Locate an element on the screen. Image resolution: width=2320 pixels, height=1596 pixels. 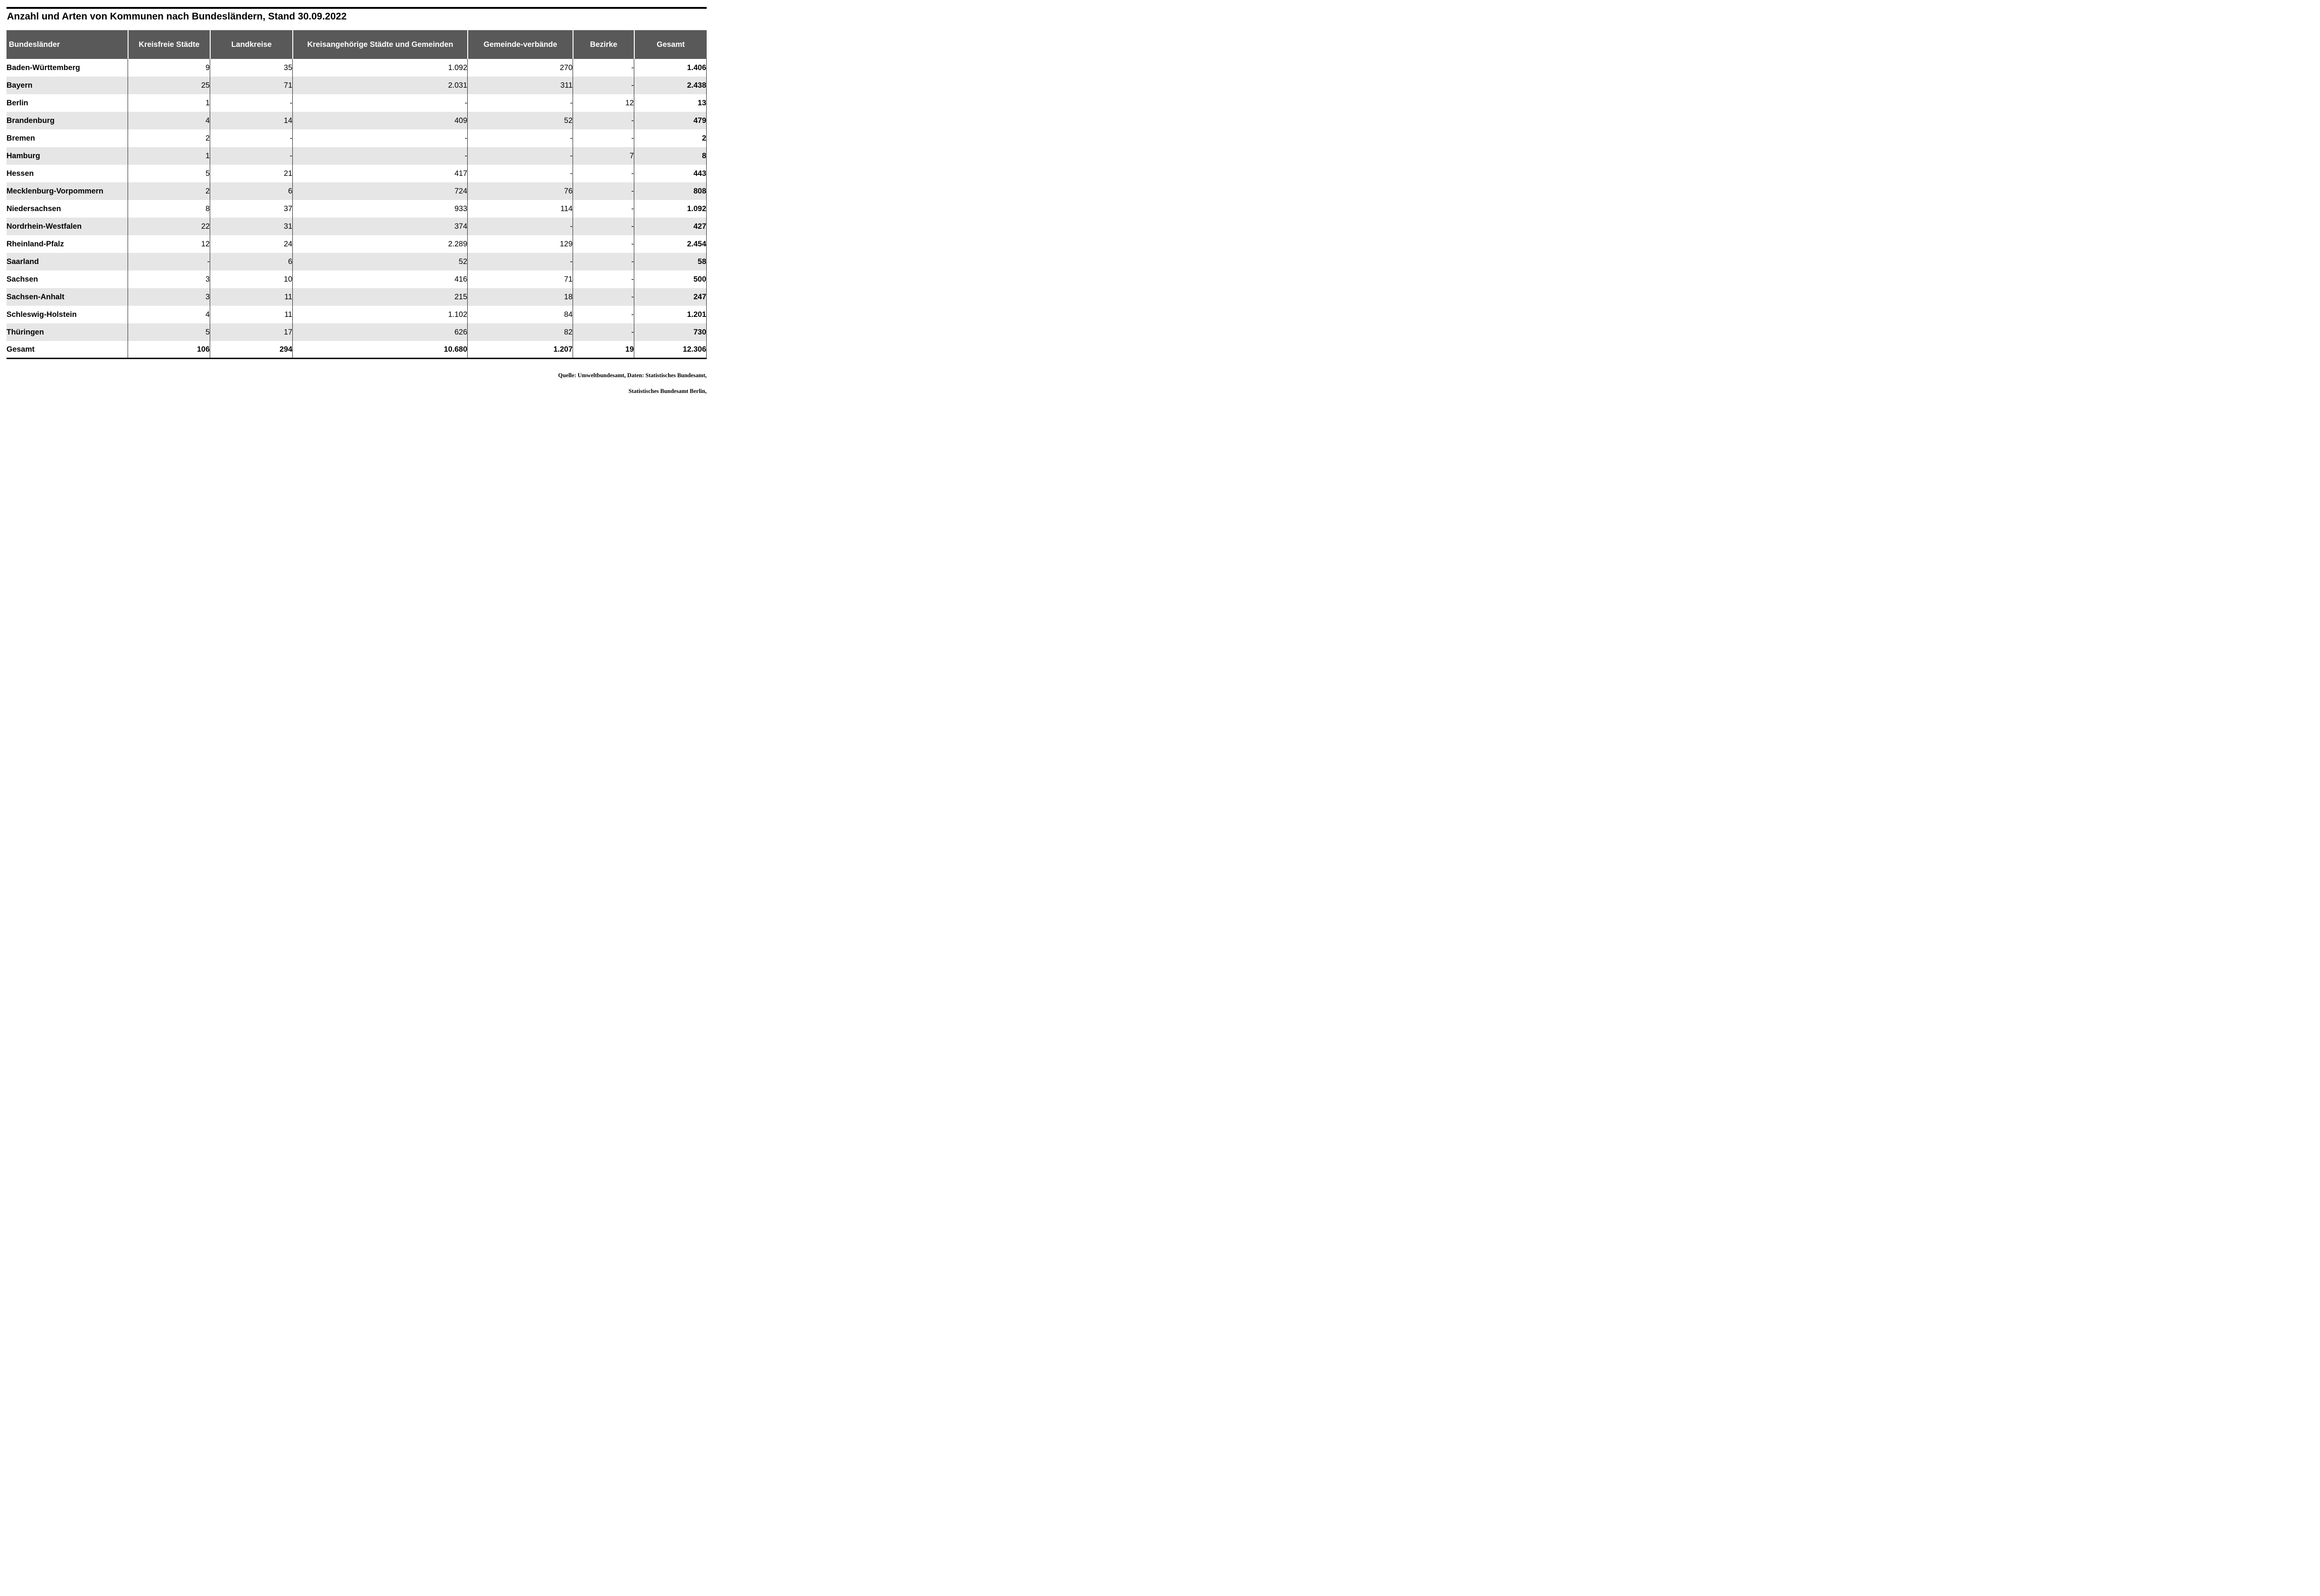
state-name-cell: Niedersachsen is located at coordinates (67, 209).